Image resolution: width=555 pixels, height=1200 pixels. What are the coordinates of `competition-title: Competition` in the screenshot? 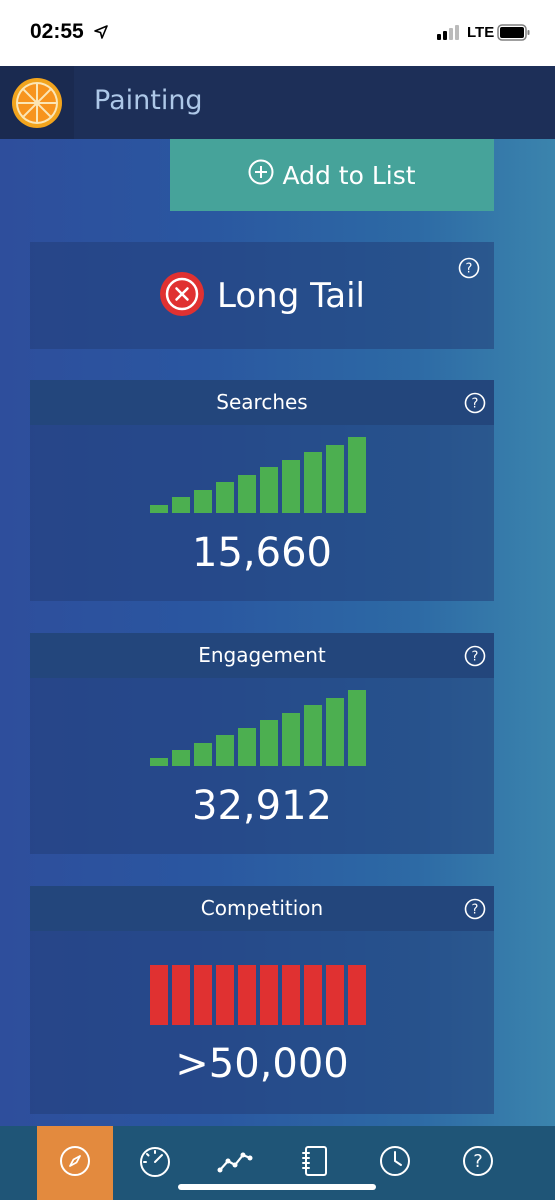 It's located at (262, 908).